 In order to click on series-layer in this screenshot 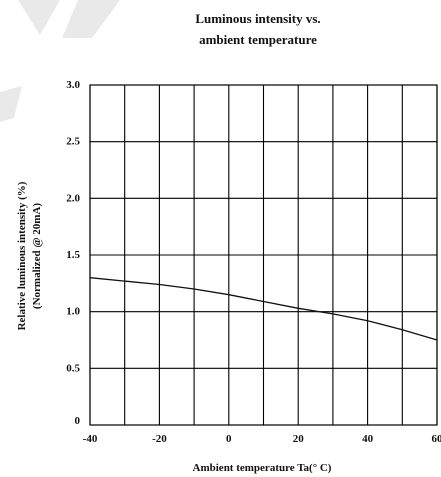, I will do `click(263, 309)`.